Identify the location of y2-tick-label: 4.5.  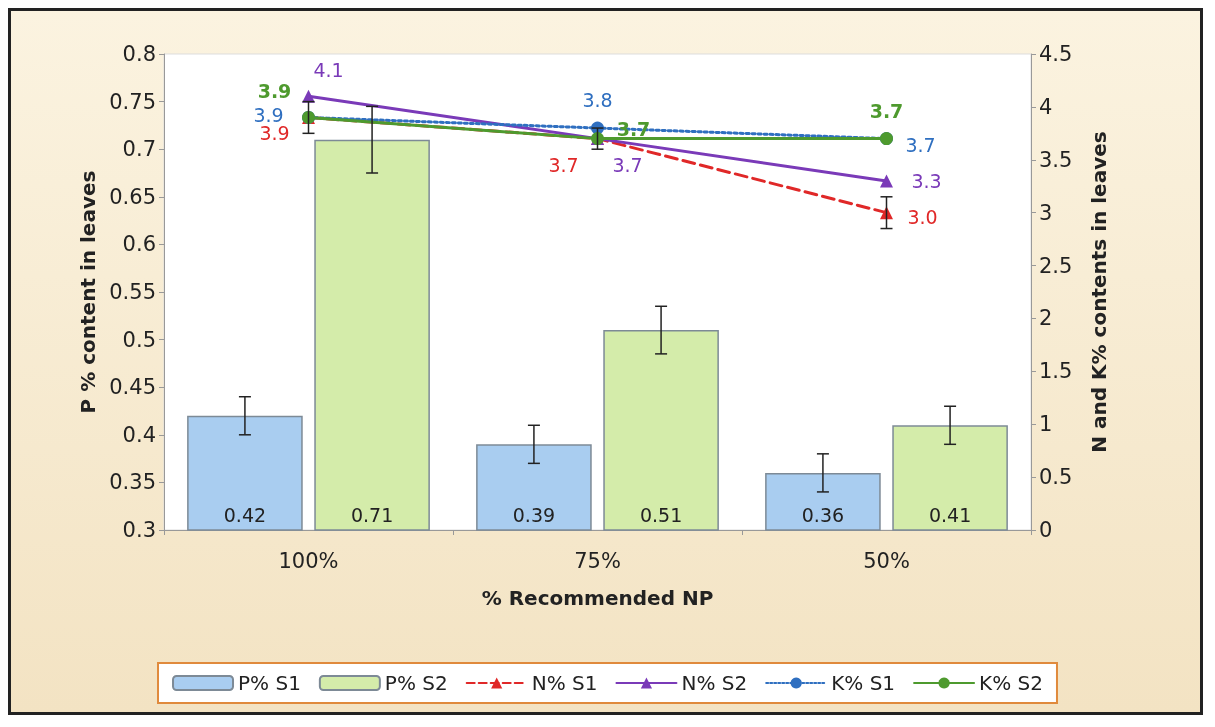
(1056, 54).